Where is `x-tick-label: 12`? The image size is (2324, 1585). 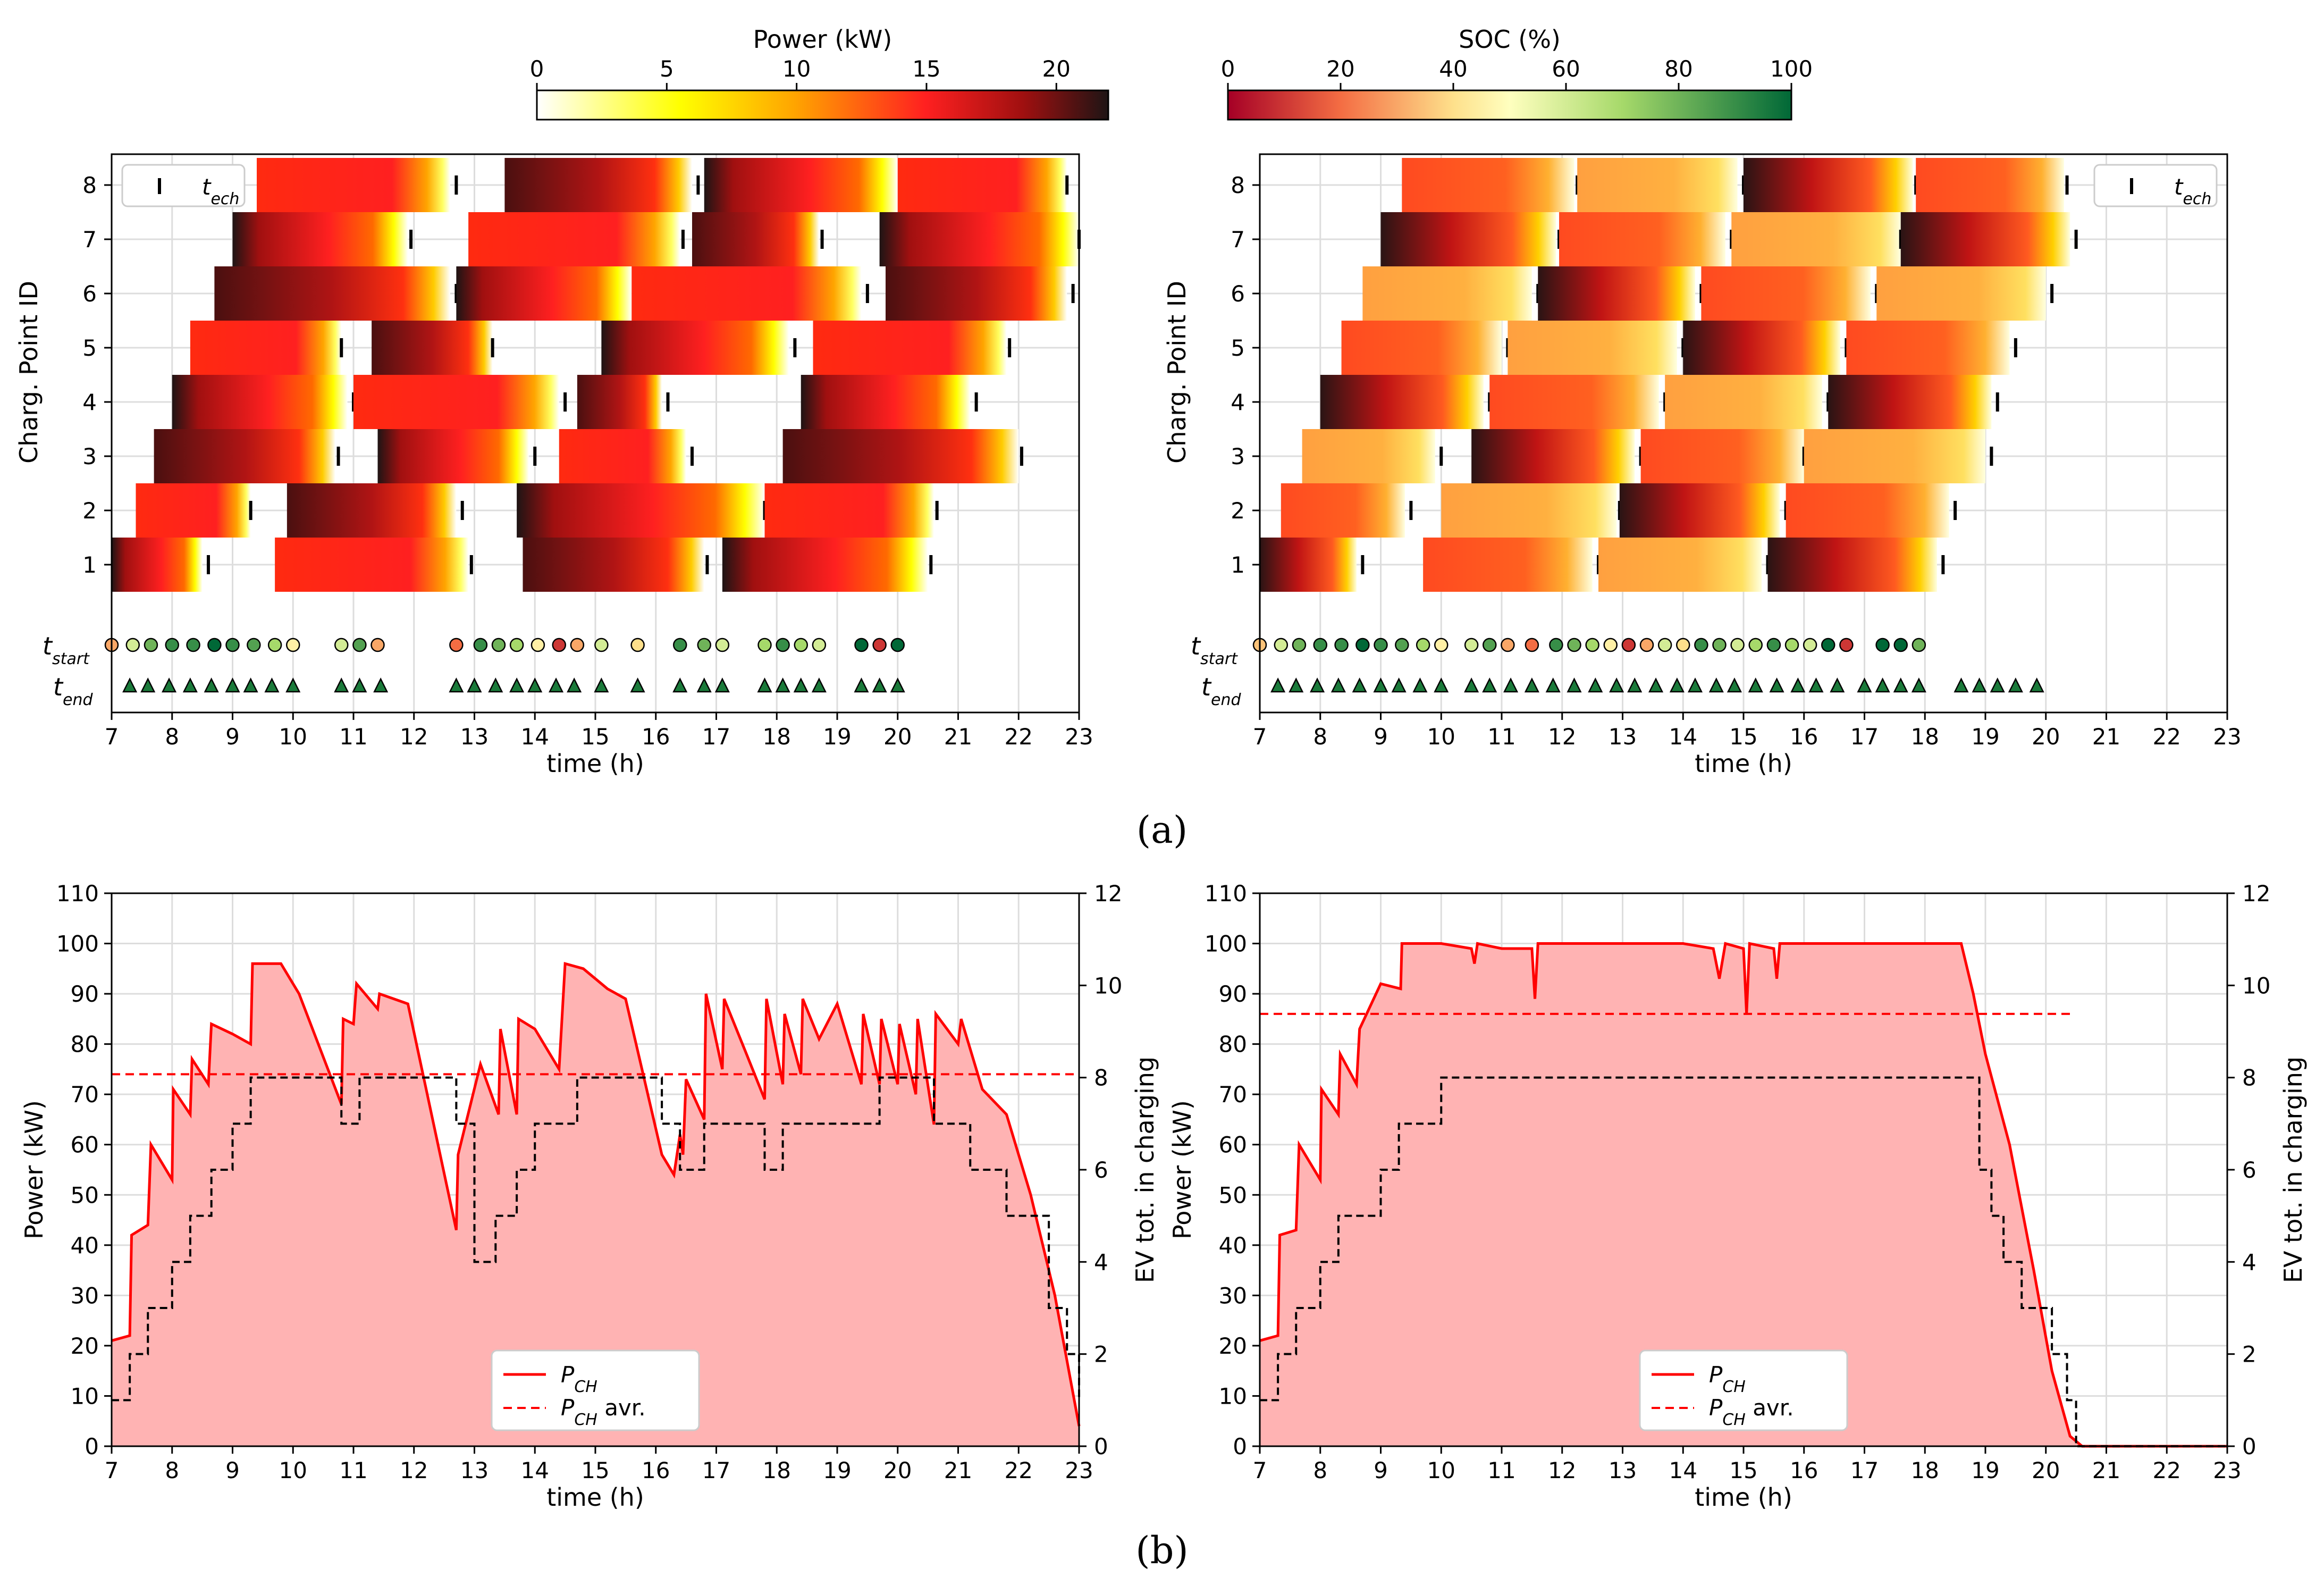 x-tick-label: 12 is located at coordinates (414, 1470).